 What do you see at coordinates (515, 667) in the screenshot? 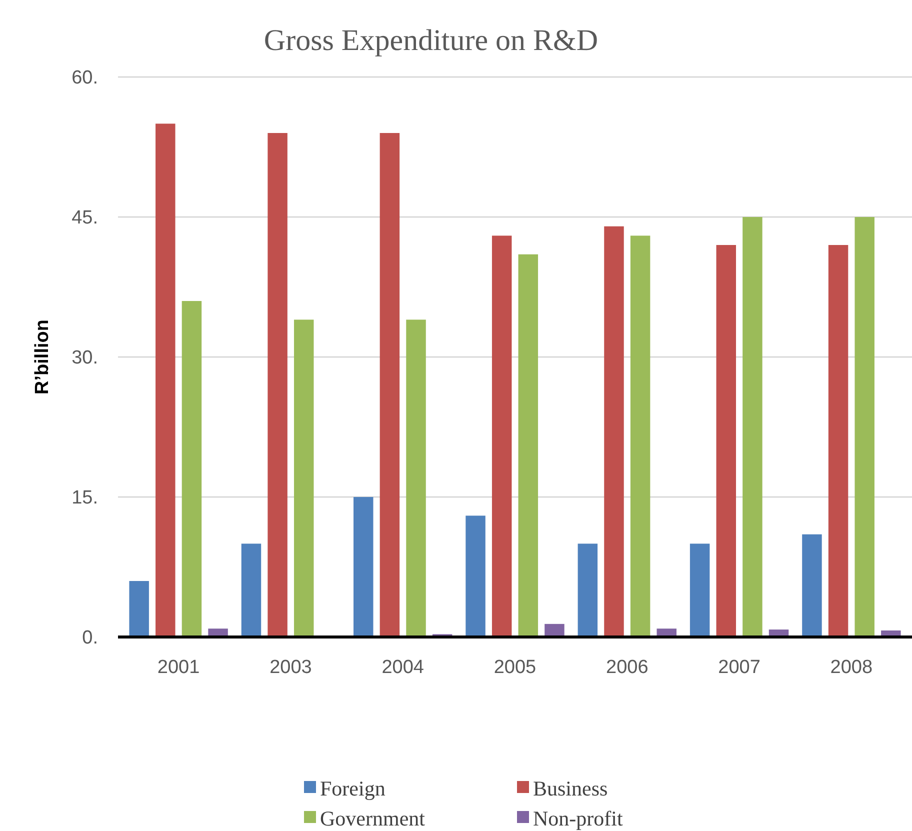
I see `x-tick-label: 2005` at bounding box center [515, 667].